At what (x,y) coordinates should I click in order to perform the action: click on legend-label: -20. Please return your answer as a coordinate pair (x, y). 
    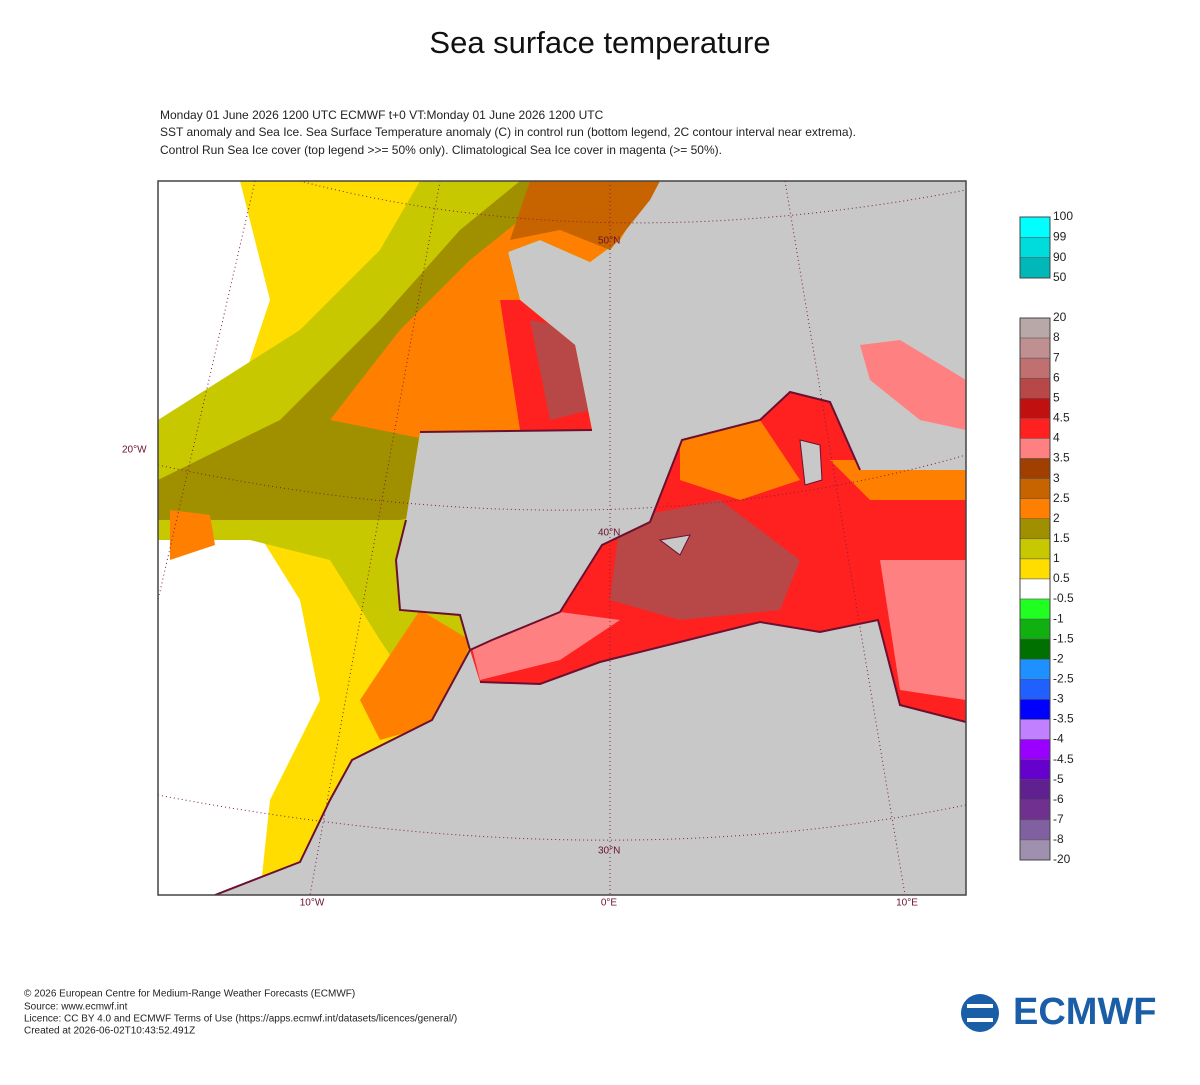
    Looking at the image, I should click on (1062, 859).